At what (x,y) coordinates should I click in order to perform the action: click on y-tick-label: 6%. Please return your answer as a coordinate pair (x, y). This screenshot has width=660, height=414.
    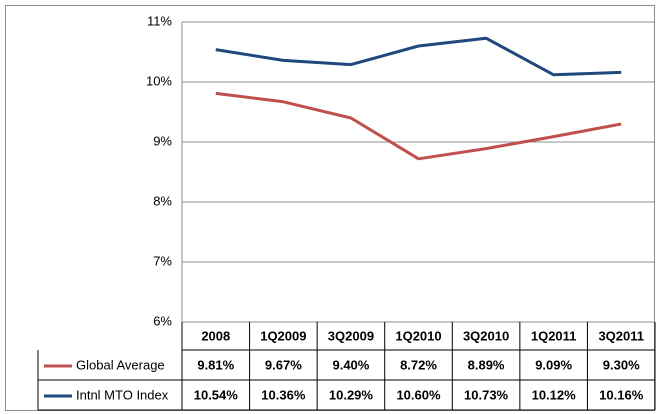
    Looking at the image, I should click on (162, 320).